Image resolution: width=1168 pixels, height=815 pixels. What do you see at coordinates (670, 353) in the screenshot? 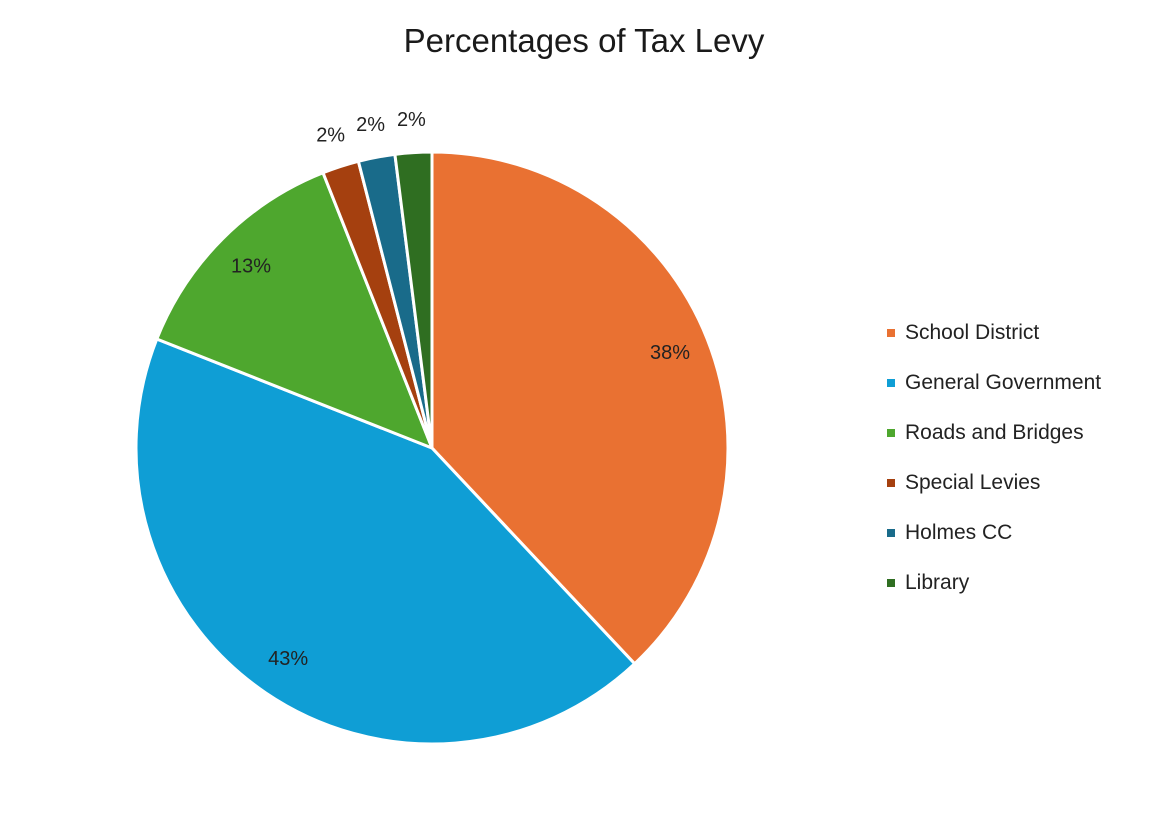
I see `data-label: 38%` at bounding box center [670, 353].